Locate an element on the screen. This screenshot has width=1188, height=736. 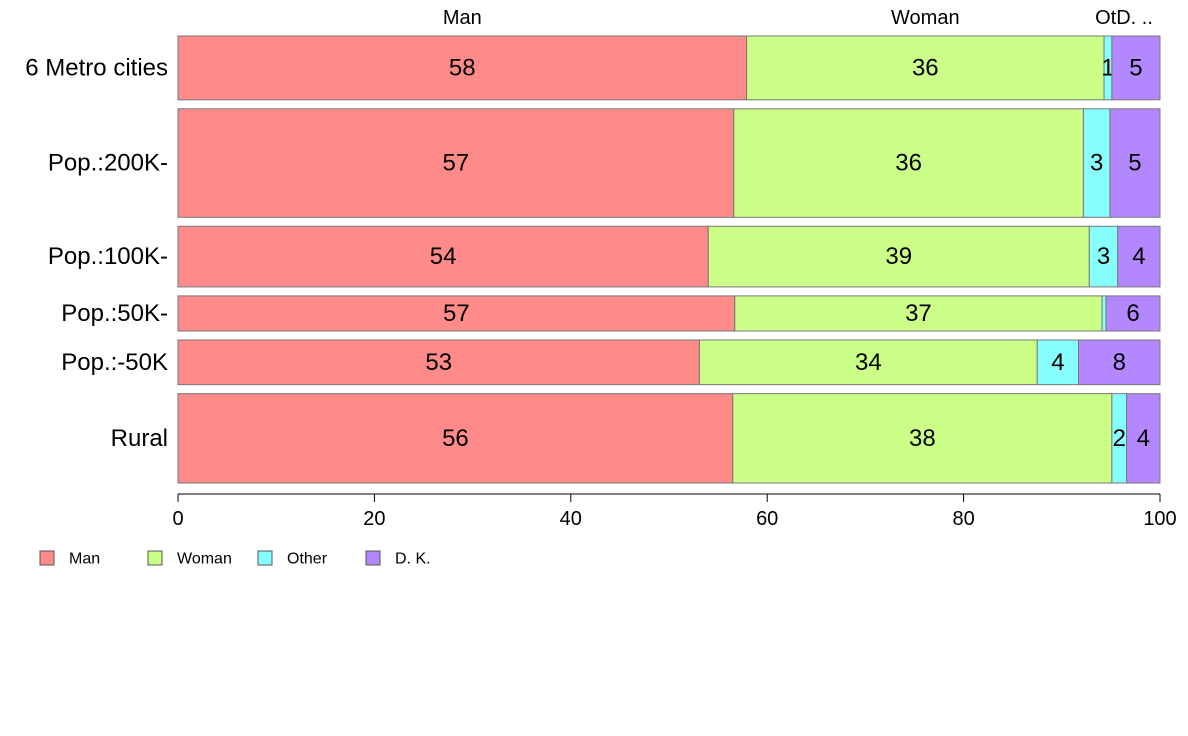
data-label: 1 is located at coordinates (1107, 67).